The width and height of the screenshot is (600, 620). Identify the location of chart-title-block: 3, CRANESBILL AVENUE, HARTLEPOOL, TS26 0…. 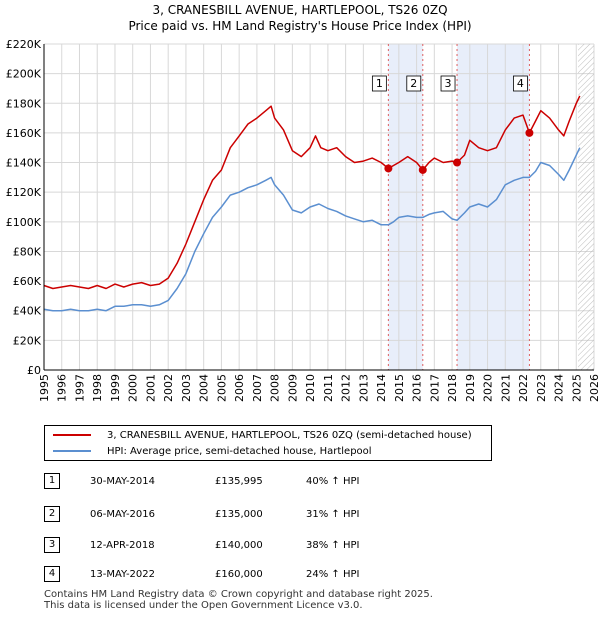
(300, 18).